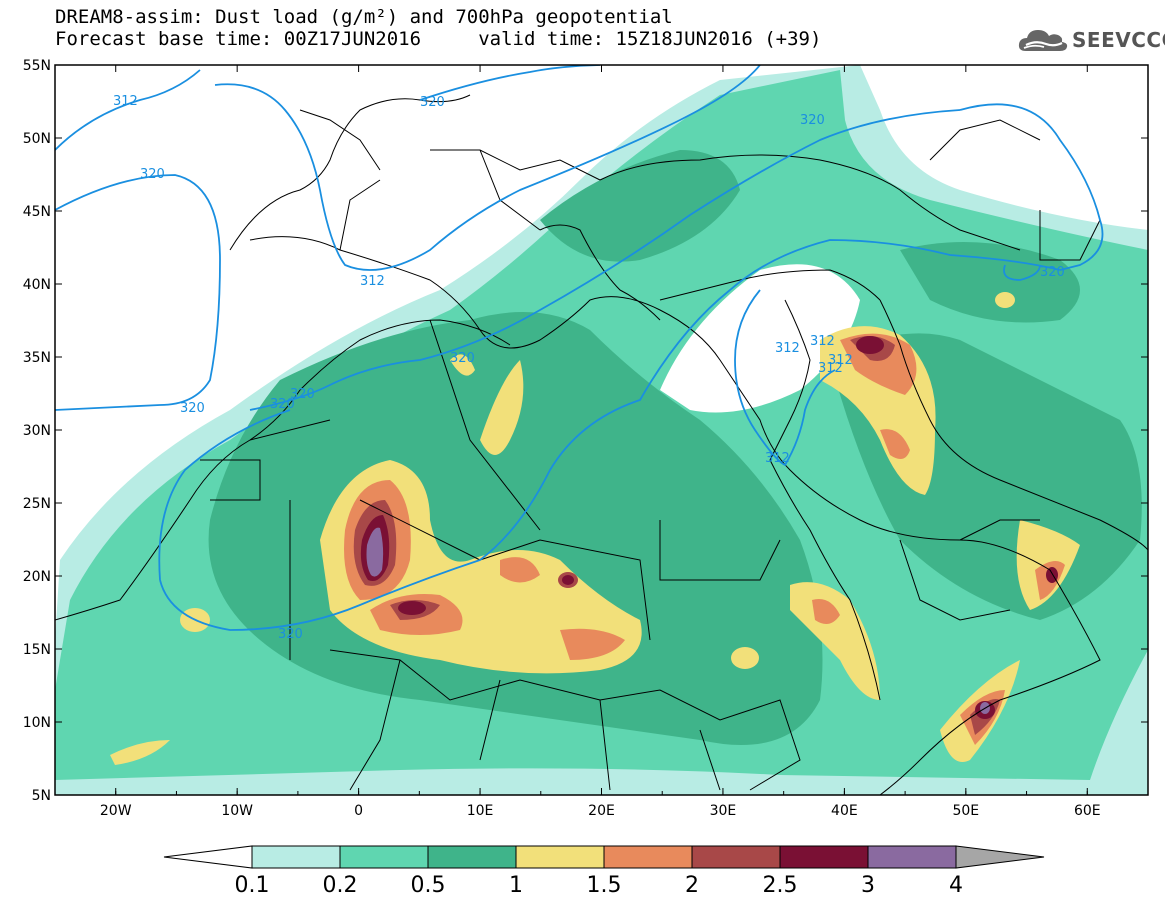  Describe the element at coordinates (1087, 811) in the screenshot. I see `lon-label: 60E` at that location.